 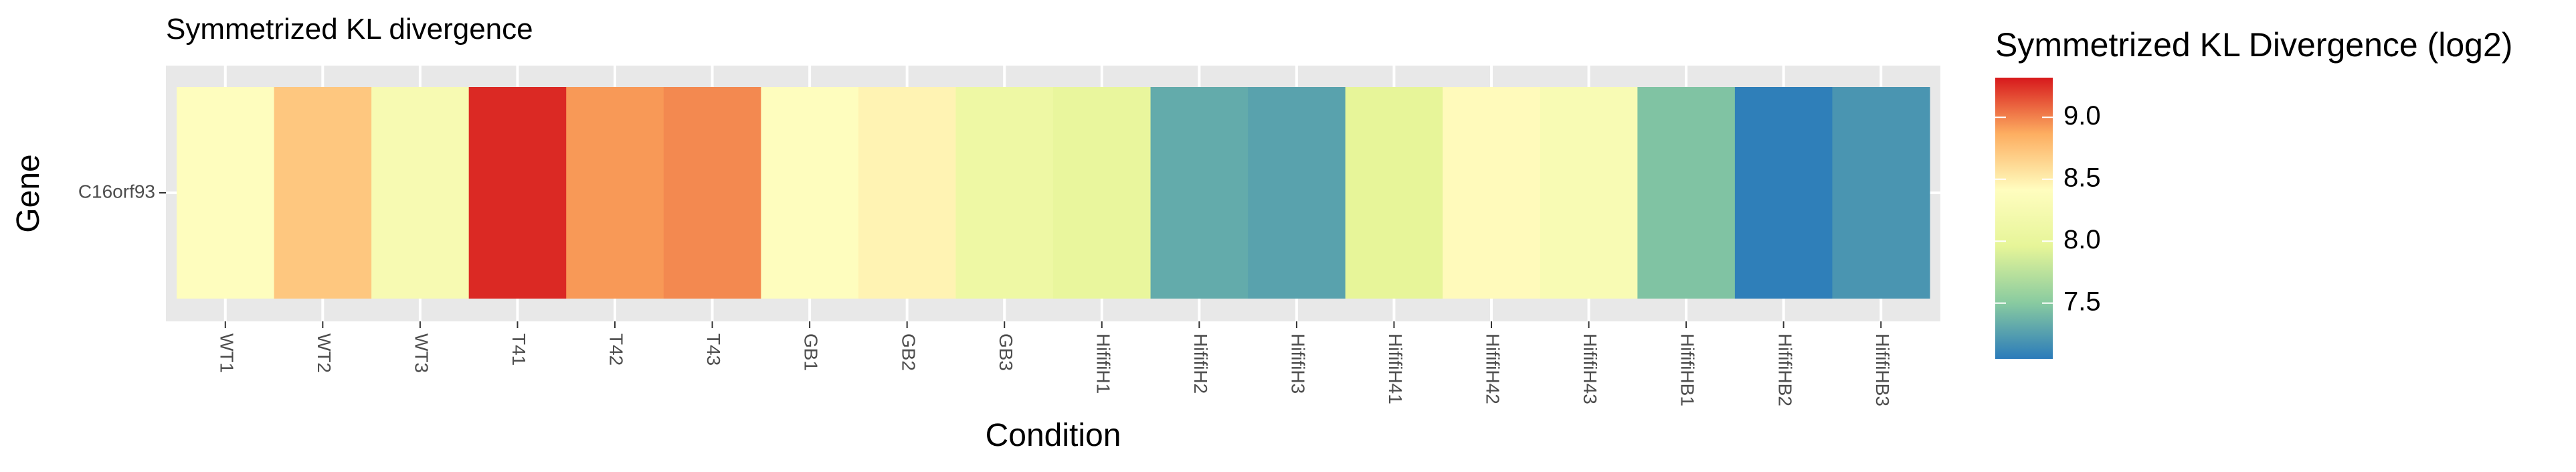 What do you see at coordinates (349, 29) in the screenshot?
I see `chart-title: Symmetrized KL divergence` at bounding box center [349, 29].